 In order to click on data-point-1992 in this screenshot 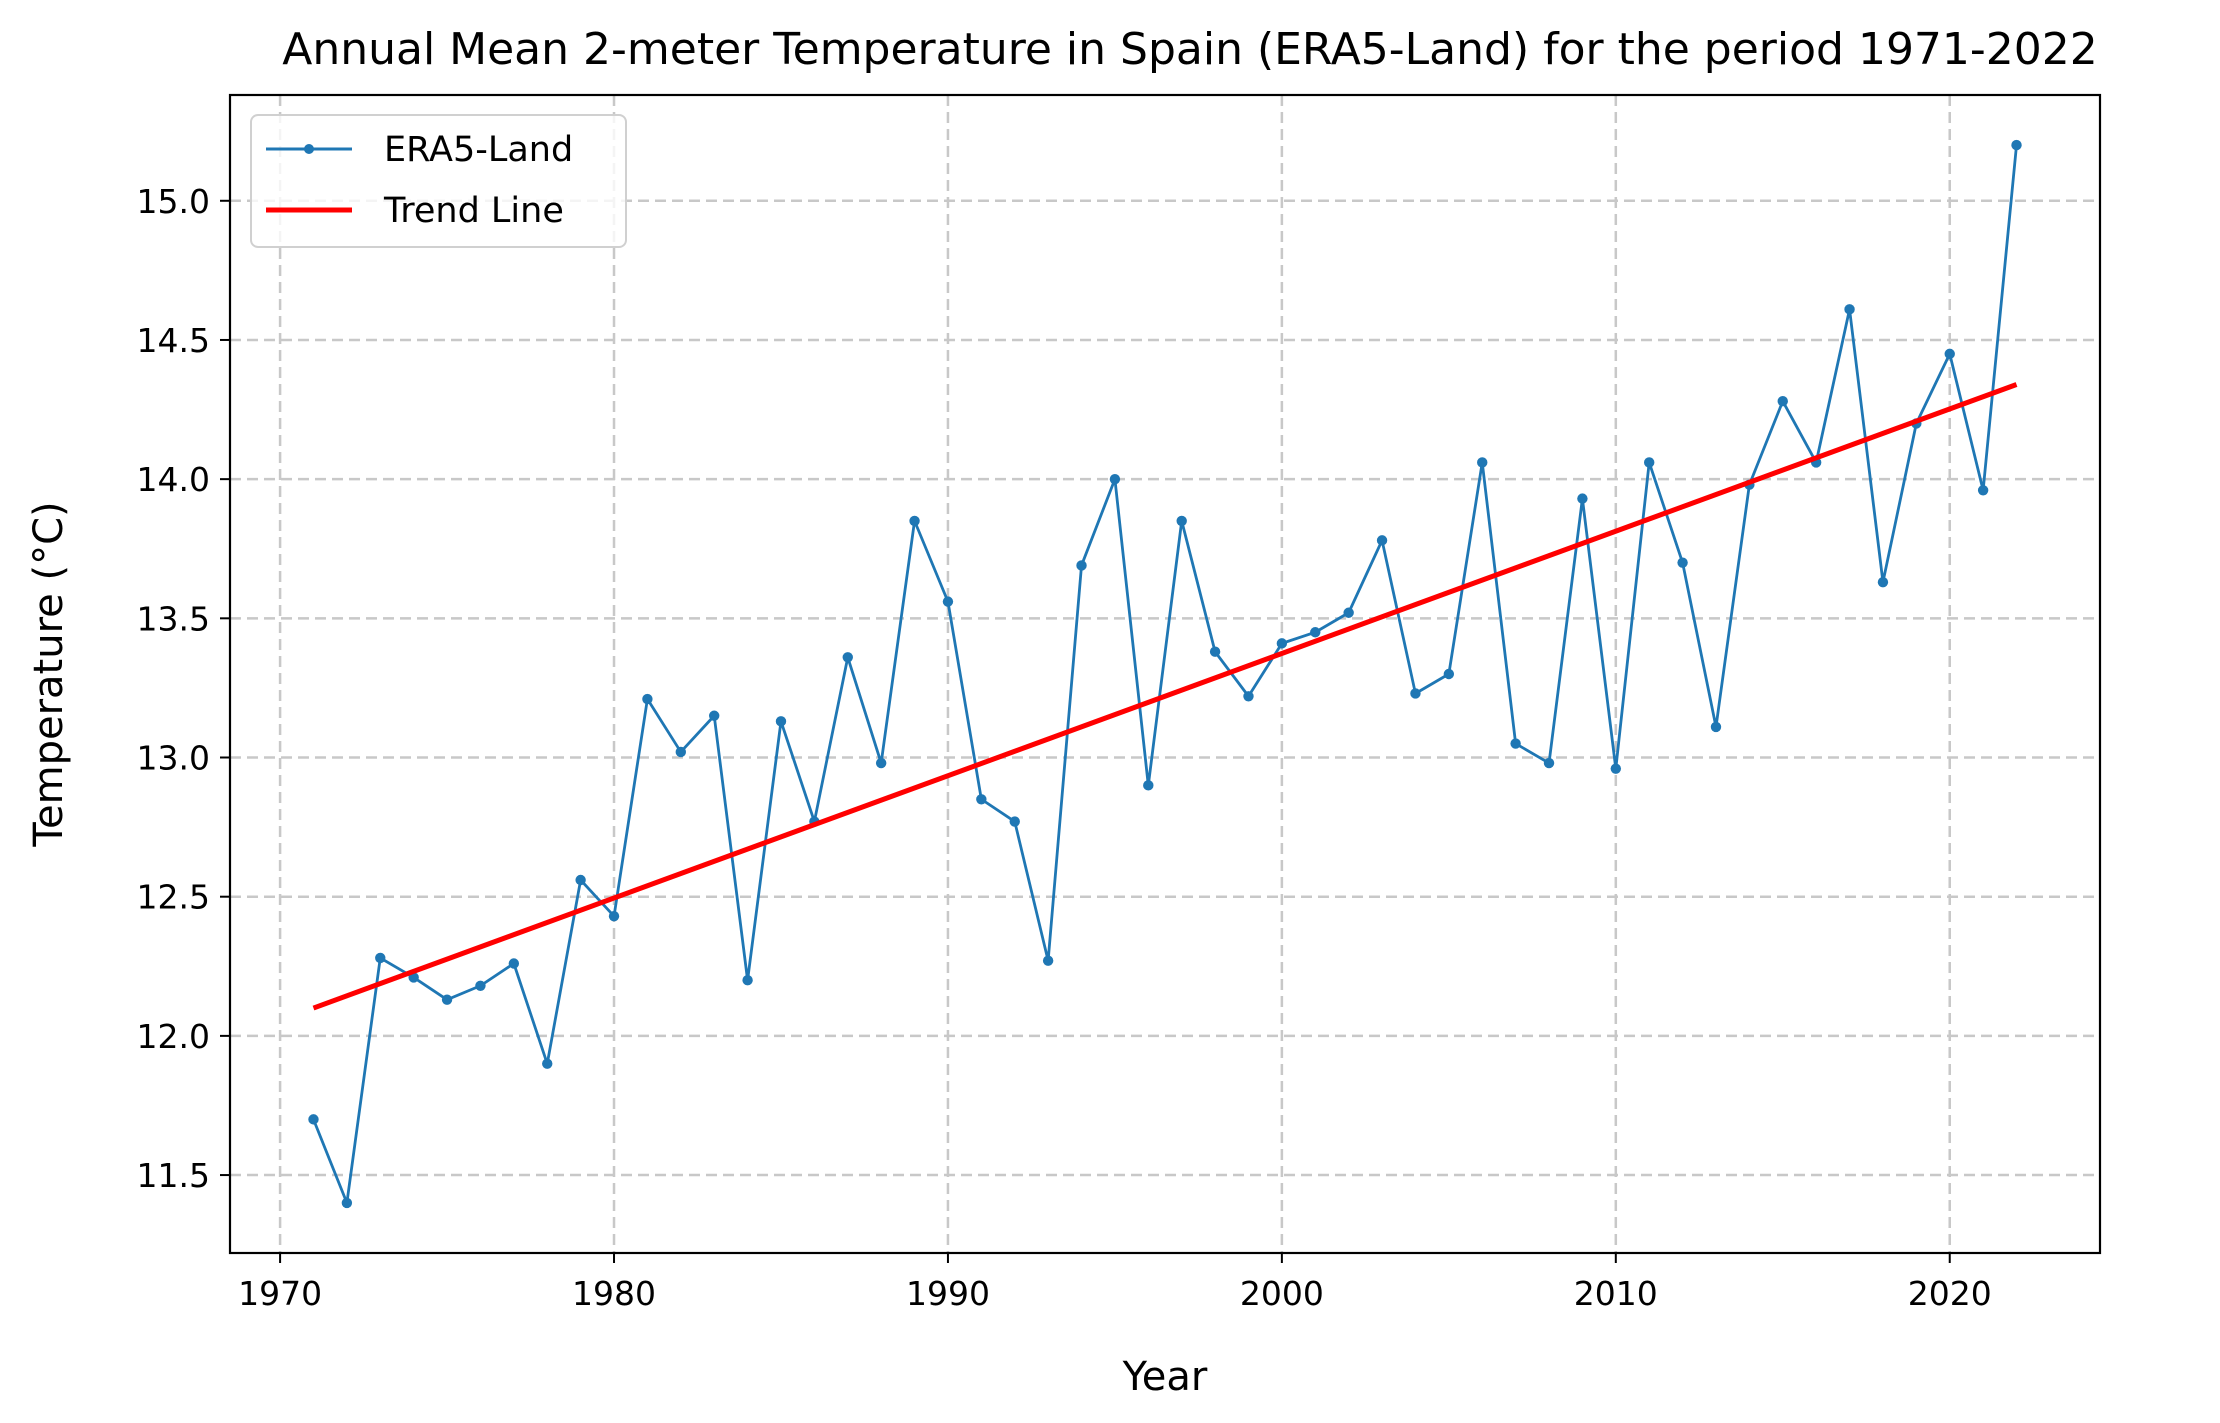, I will do `click(1014, 821)`.